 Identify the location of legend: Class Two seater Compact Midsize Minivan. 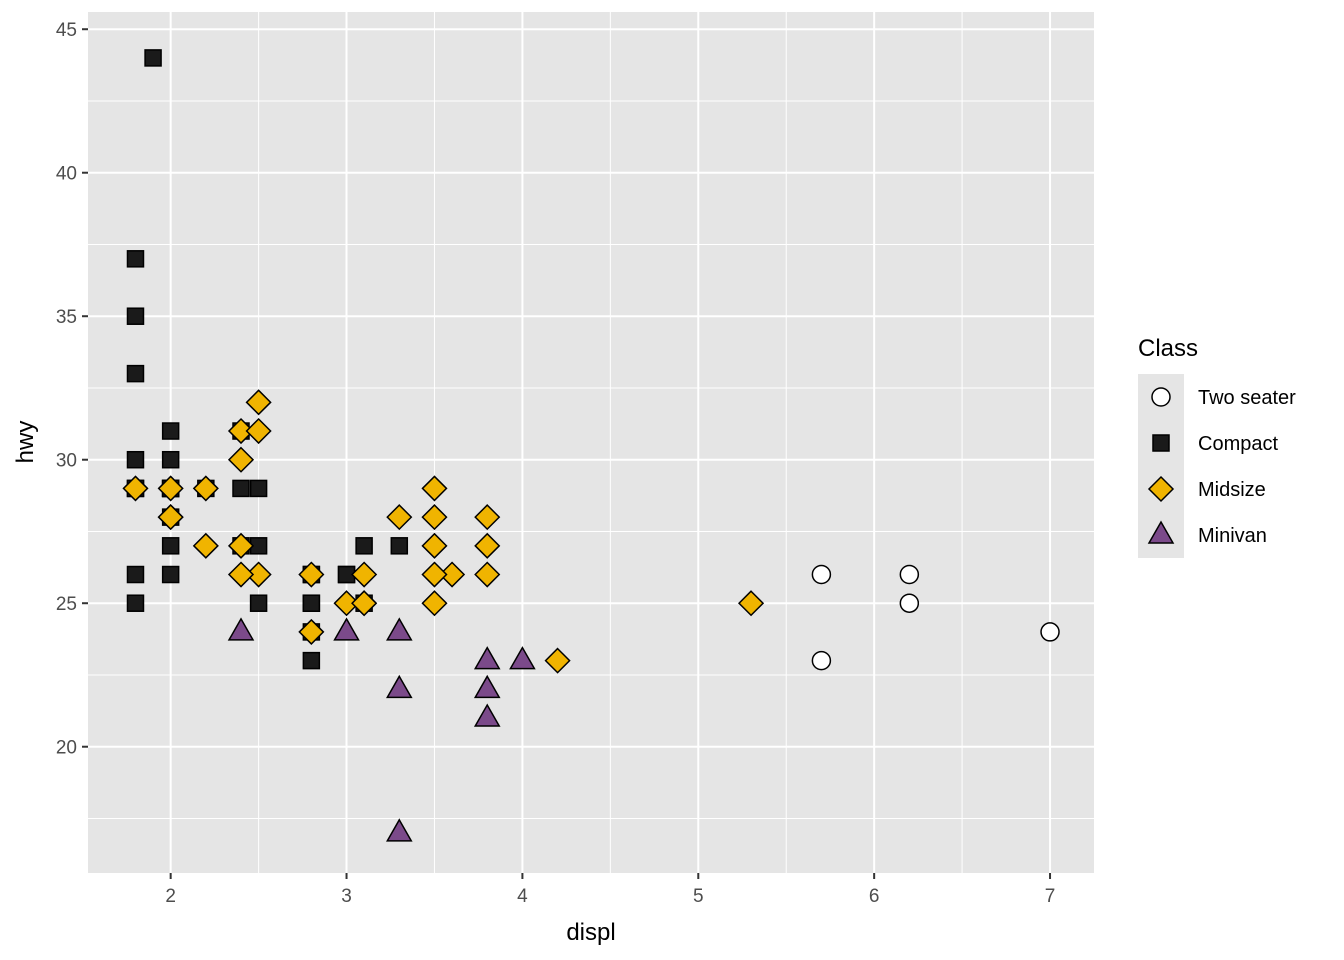
(1217, 446).